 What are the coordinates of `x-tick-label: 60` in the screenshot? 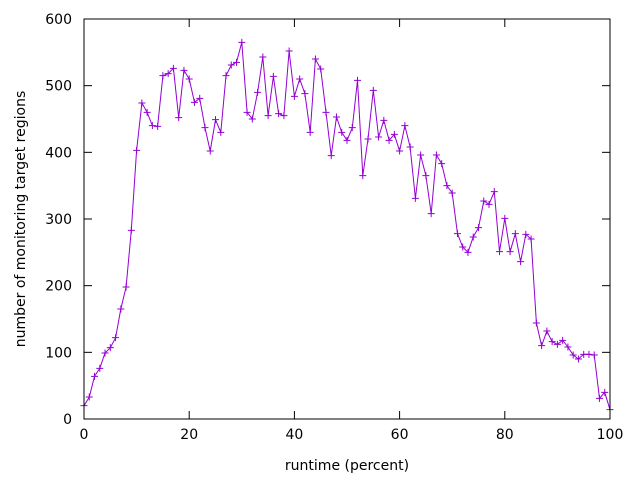 It's located at (400, 435).